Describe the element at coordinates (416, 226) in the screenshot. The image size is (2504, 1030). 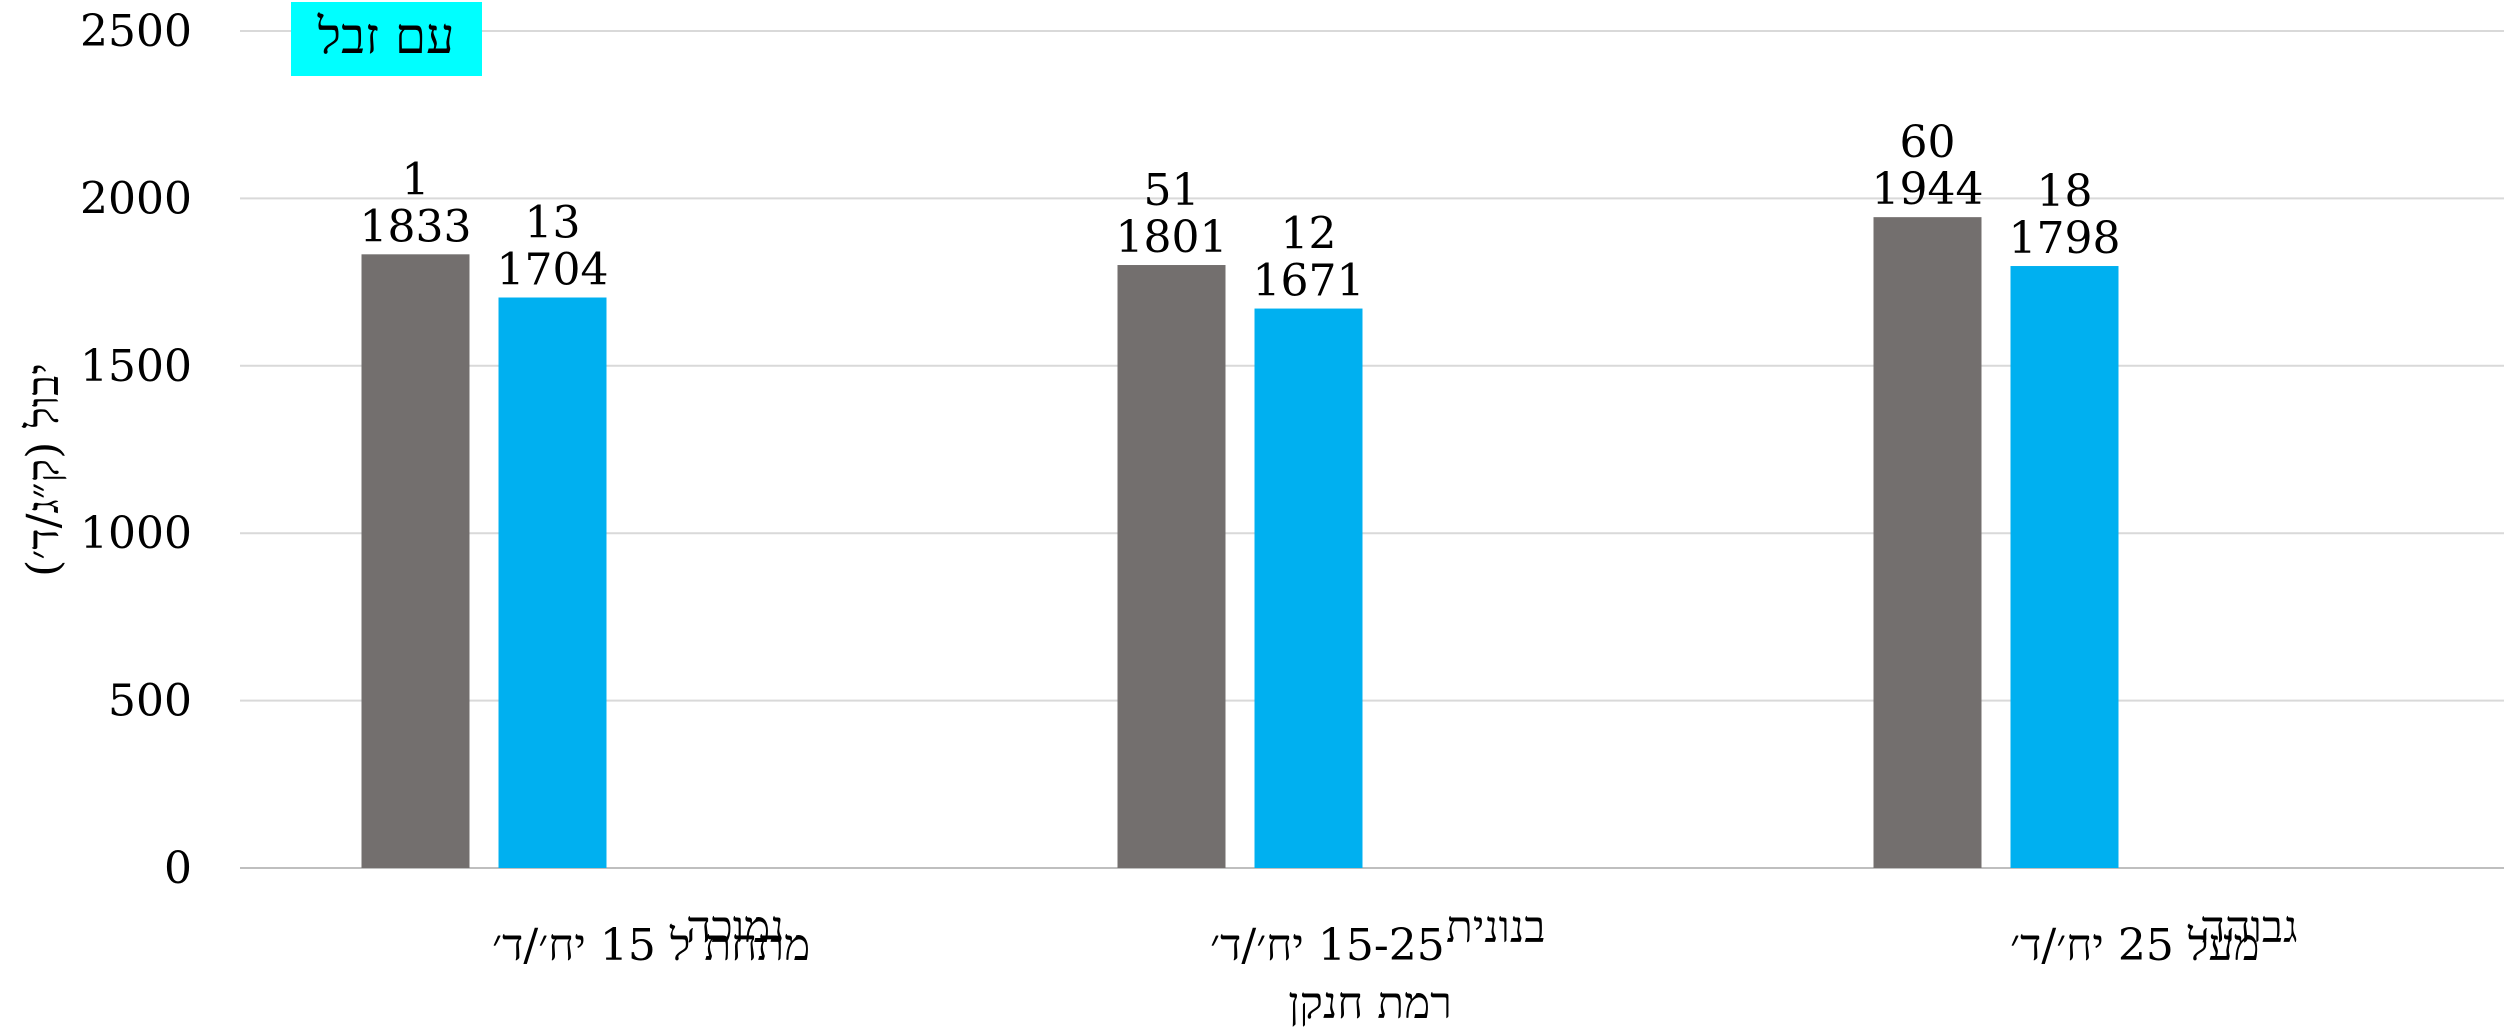
I see `data-label-value: 1833` at that location.